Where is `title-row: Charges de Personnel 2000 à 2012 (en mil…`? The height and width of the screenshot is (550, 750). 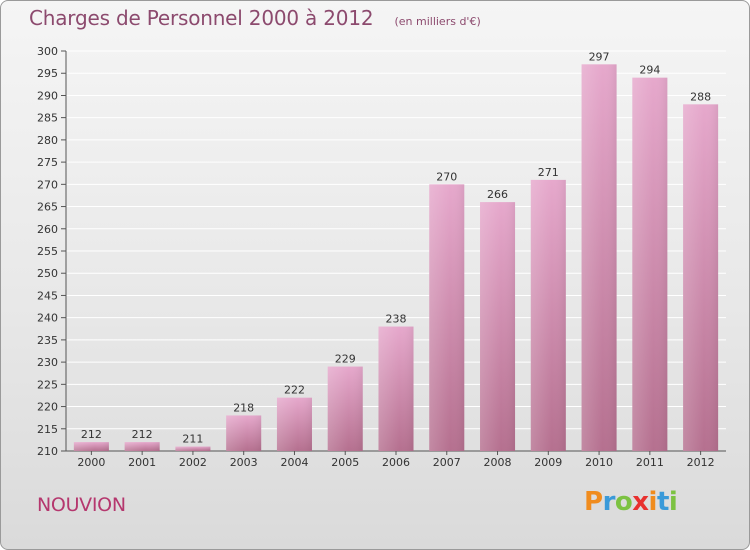 title-row: Charges de Personnel 2000 à 2012 (en mil… is located at coordinates (255, 18).